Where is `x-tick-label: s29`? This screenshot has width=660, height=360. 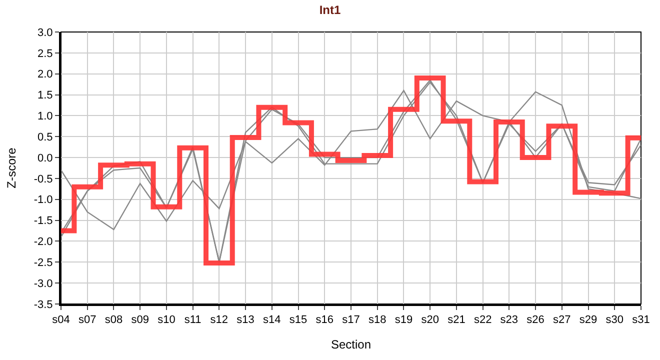 x-tick-label: s29 is located at coordinates (588, 320).